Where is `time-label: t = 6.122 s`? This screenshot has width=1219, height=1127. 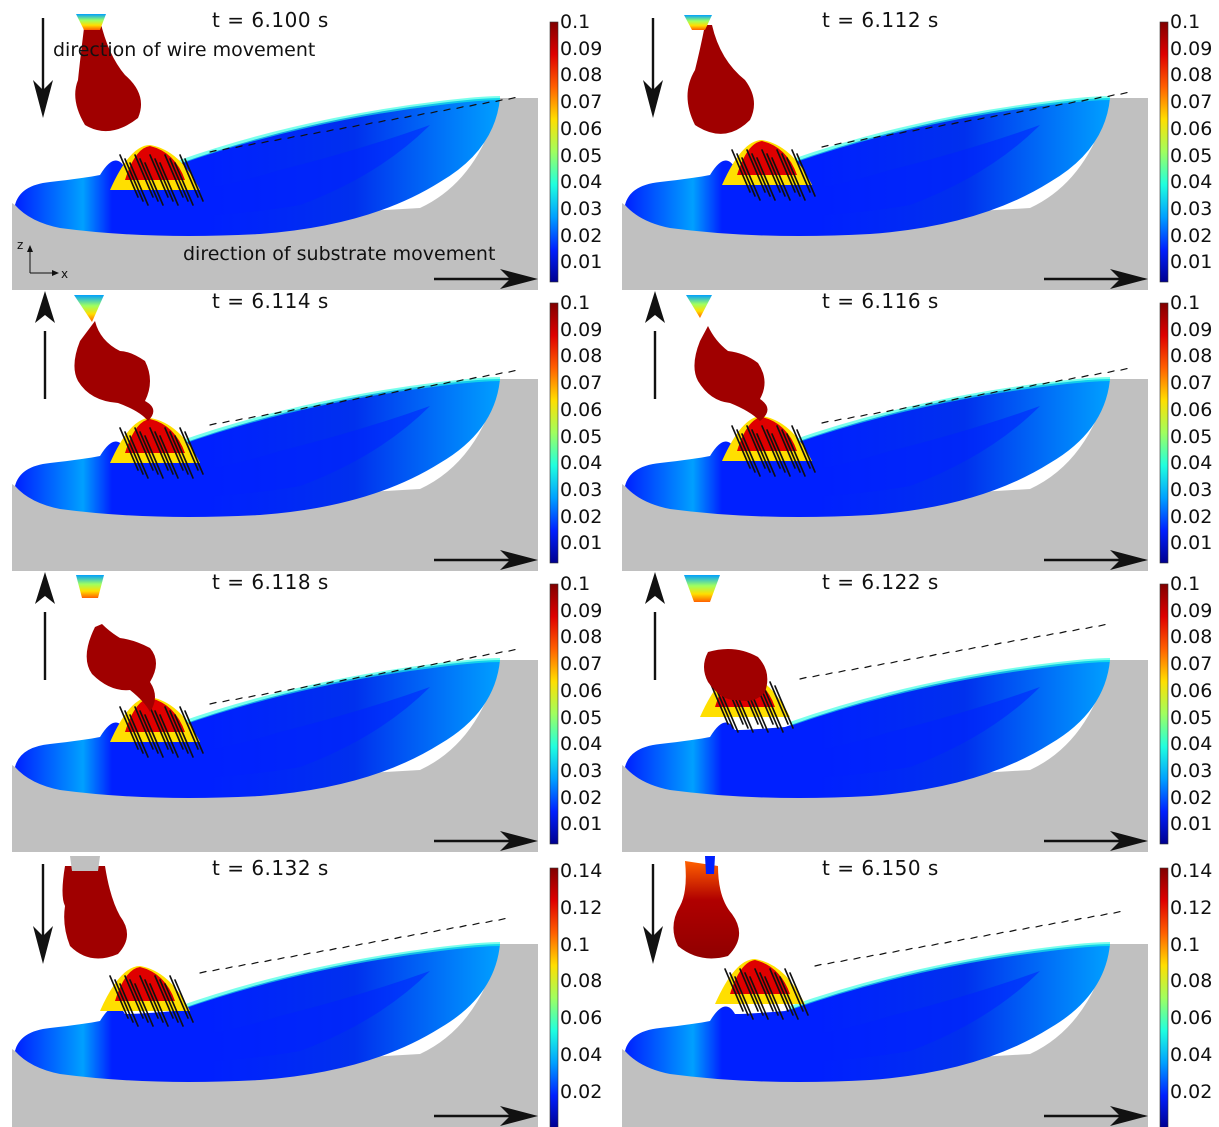 time-label: t = 6.122 s is located at coordinates (880, 582).